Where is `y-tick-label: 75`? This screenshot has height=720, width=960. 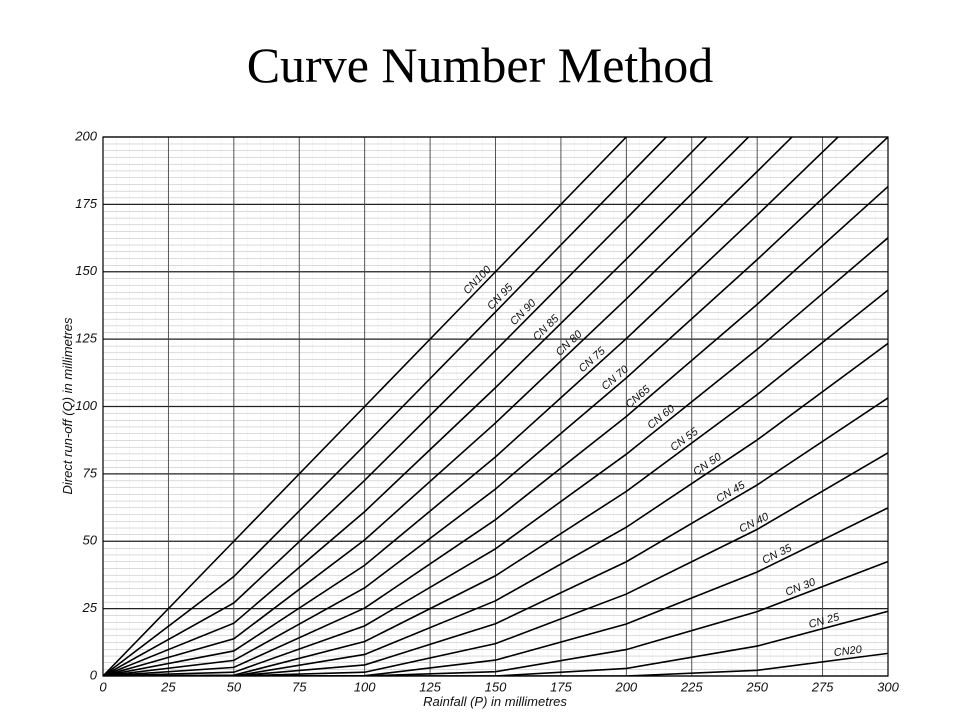 y-tick-label: 75 is located at coordinates (90, 472).